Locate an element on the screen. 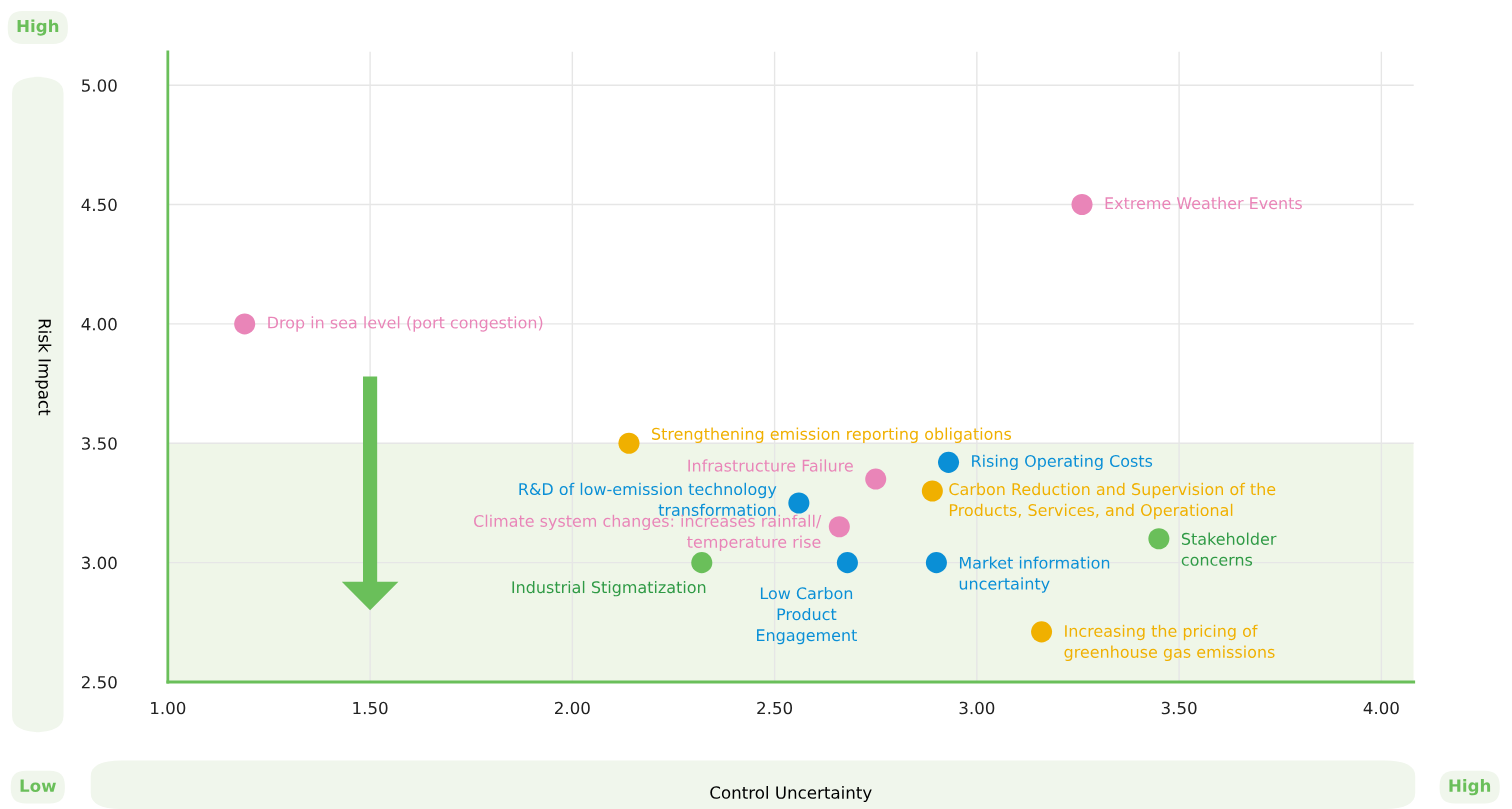  x-tick-label: 4.00 is located at coordinates (1381, 708).